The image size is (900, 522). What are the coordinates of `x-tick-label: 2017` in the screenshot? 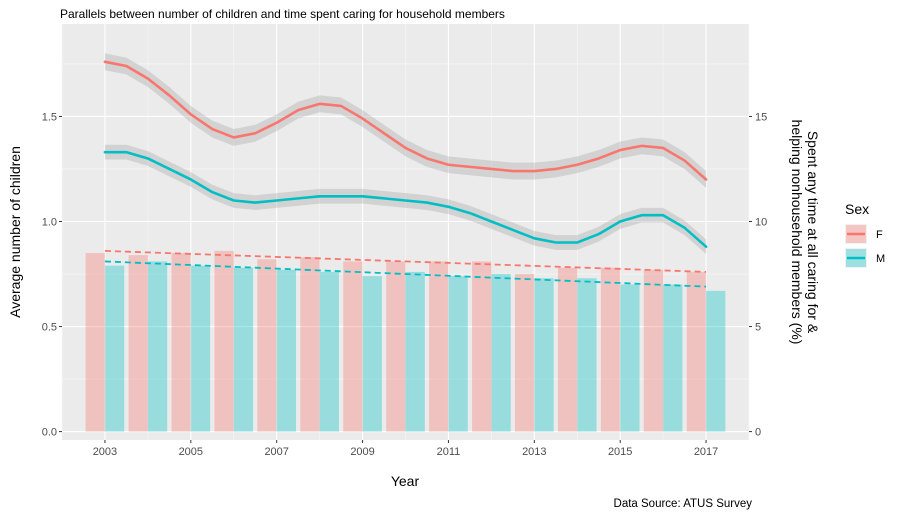 It's located at (706, 452).